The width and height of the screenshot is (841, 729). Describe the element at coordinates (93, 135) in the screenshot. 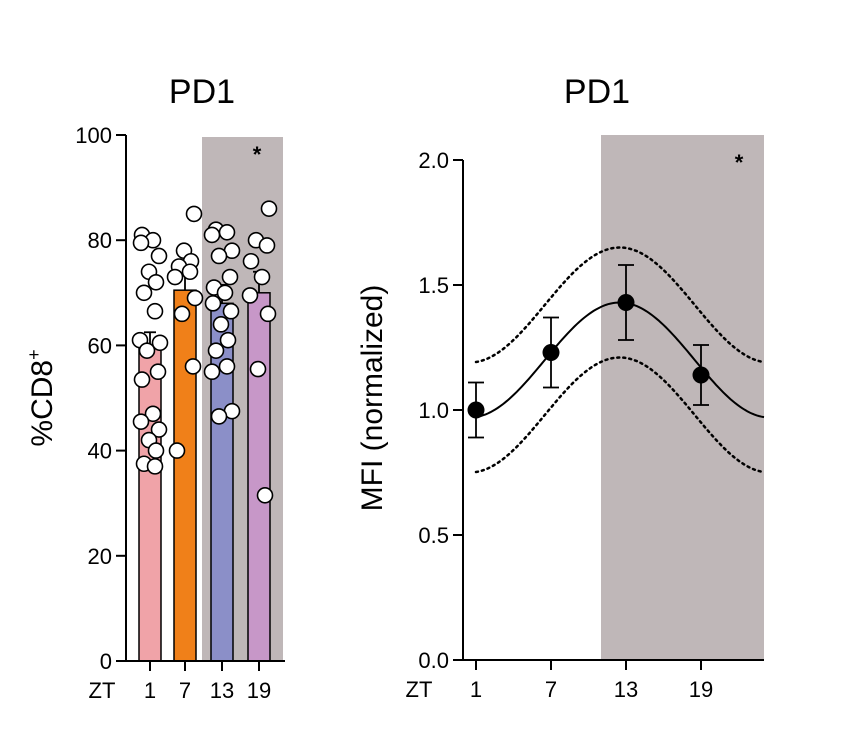

I see `y-tick-label: 100` at that location.